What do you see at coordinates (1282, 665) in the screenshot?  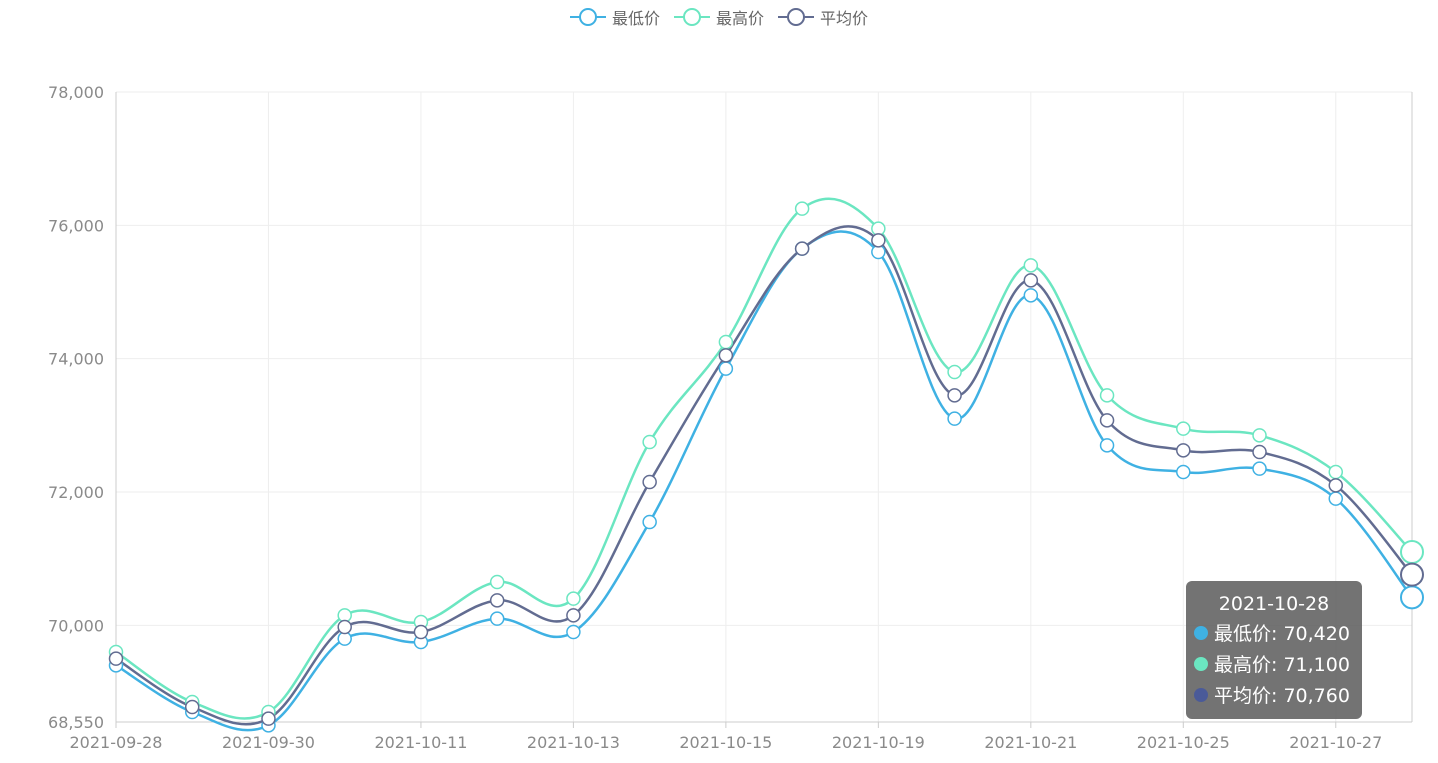 I see `tooltip-max-value: 最高价: 71,100` at bounding box center [1282, 665].